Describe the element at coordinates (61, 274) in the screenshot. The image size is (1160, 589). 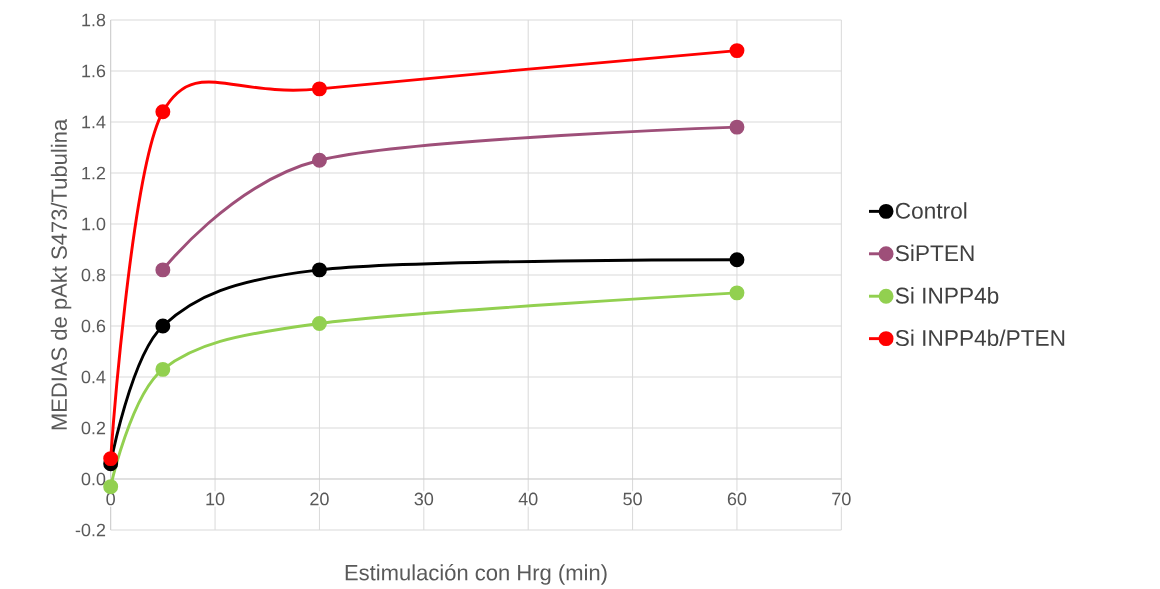
I see `y-axis-title: MEDIAS de pAkt S473/Tubulina` at that location.